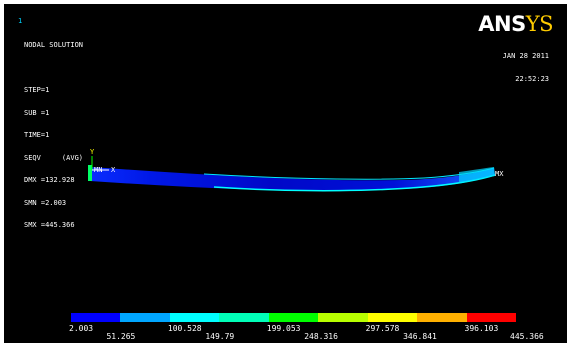 The image size is (579, 358). What do you see at coordinates (49, 225) in the screenshot?
I see `info-line-smx: SMX =445.366` at bounding box center [49, 225].